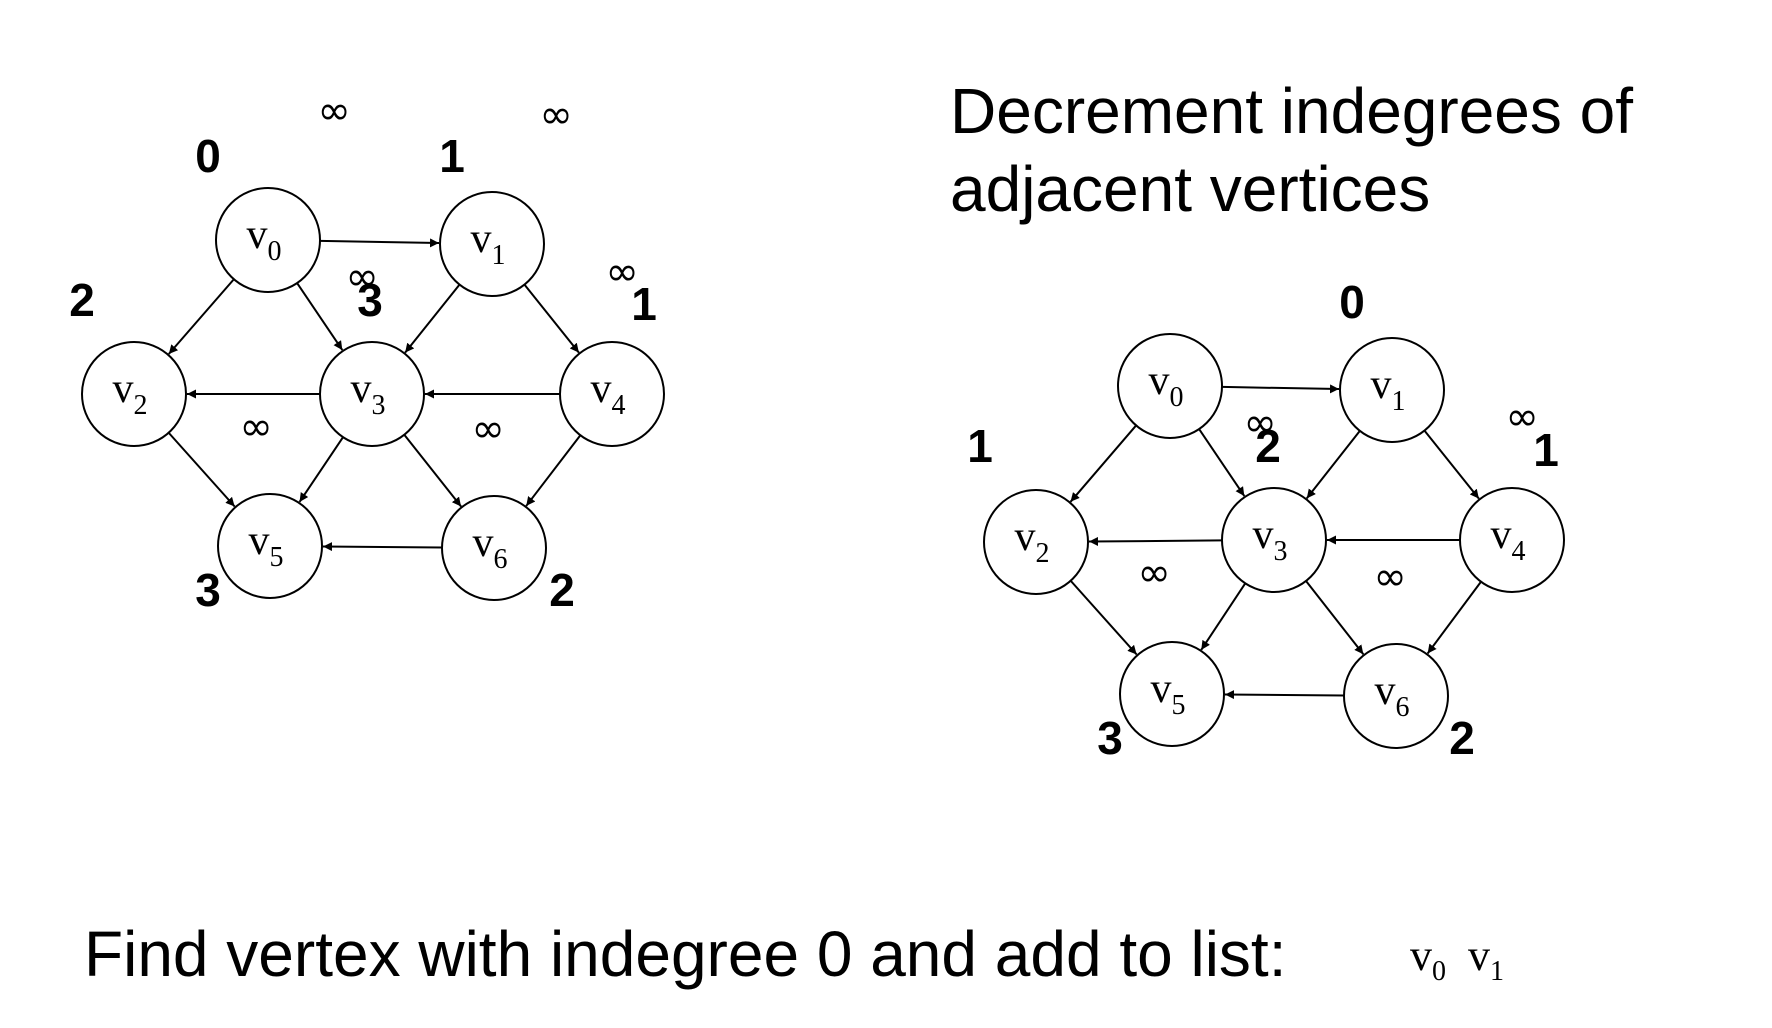 The height and width of the screenshot is (1028, 1772). I want to click on indegree-label-v1: 1, so click(452, 156).